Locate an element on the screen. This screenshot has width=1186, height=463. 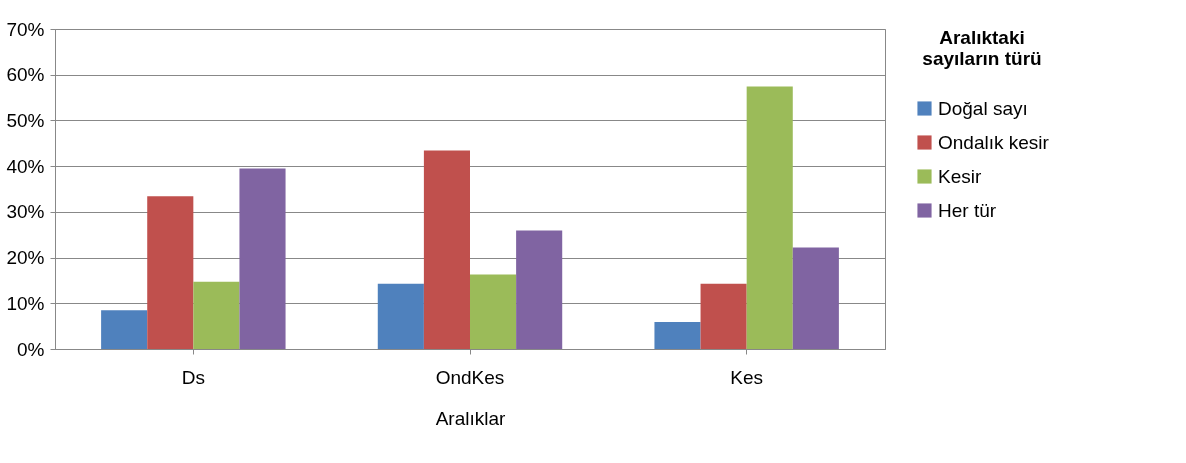
legend-label: Doğal sayı is located at coordinates (983, 108).